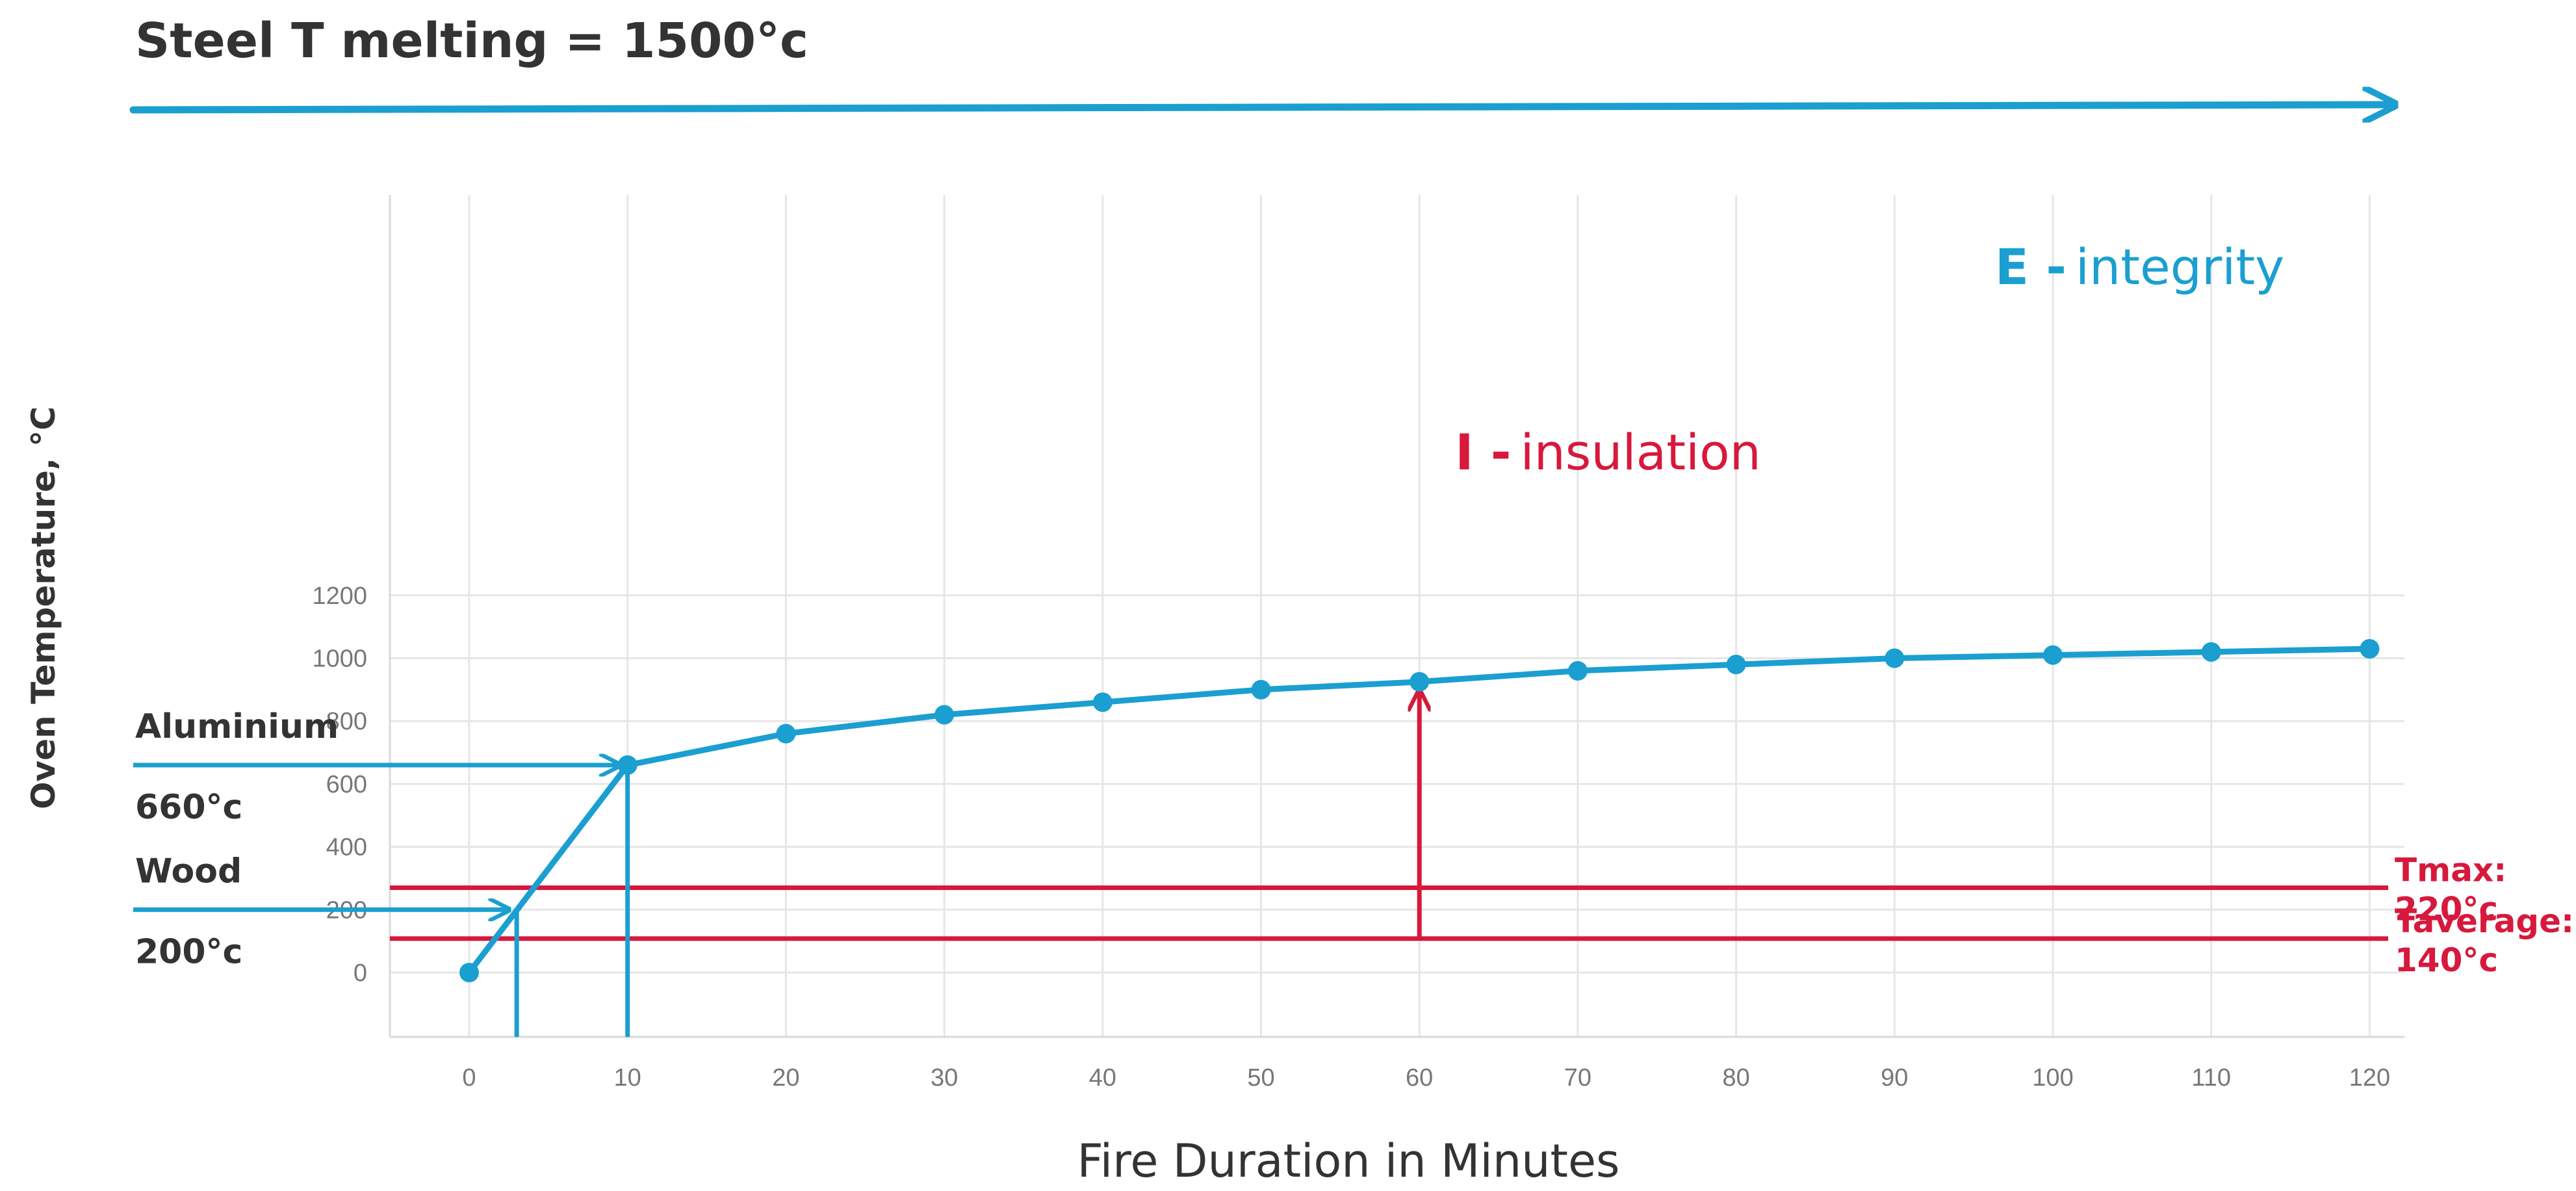 This screenshot has height=1191, width=2576. Describe the element at coordinates (945, 1078) in the screenshot. I see `x-tick-label-3: 30` at that location.